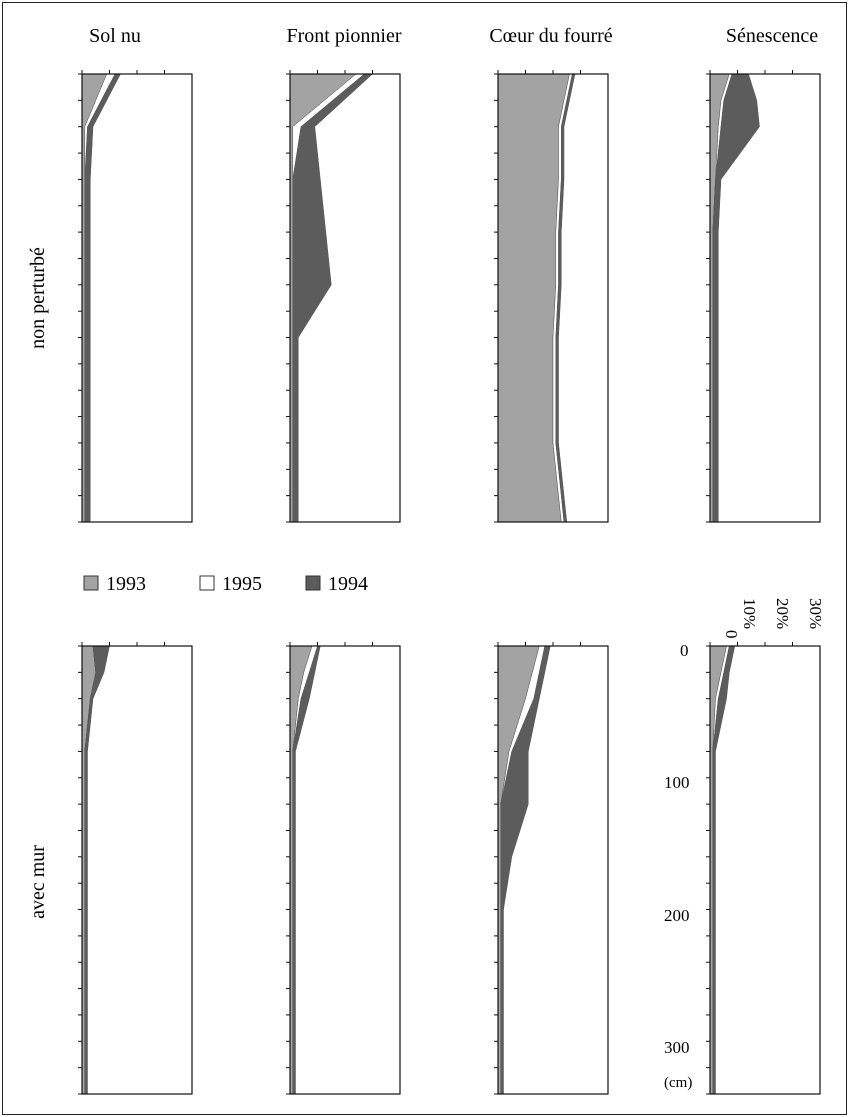 This screenshot has height=1117, width=849. What do you see at coordinates (551, 868) in the screenshot?
I see `panel-avec-mur-coeur-du-fourre` at bounding box center [551, 868].